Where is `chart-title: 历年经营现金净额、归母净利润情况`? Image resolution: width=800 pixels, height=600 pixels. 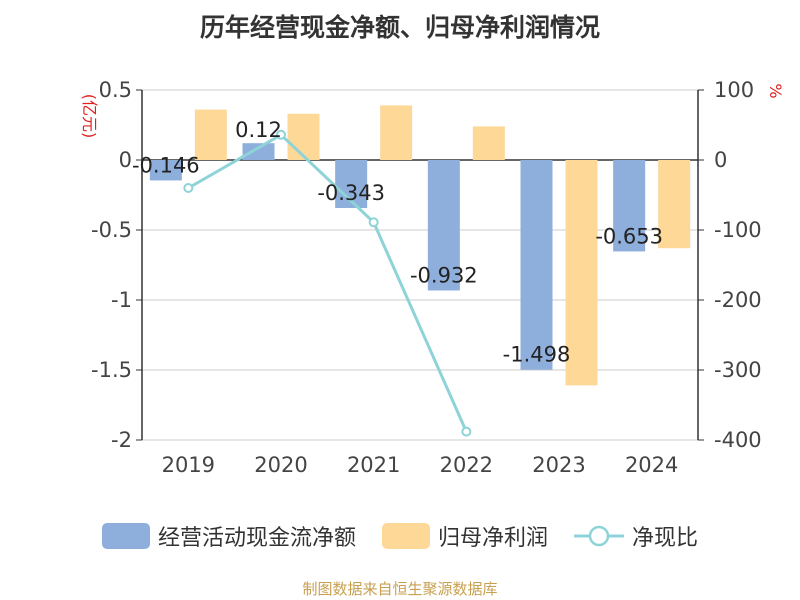 chart-title: 历年经营现金净额、归母净利润情况 is located at coordinates (399, 27).